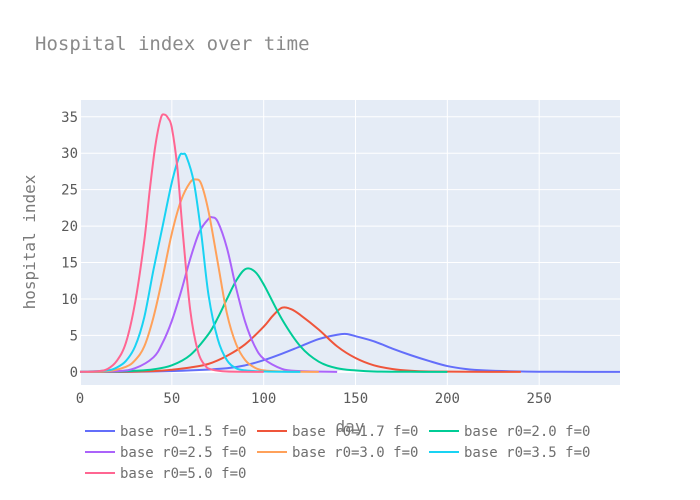  Describe the element at coordinates (539, 399) in the screenshot. I see `x-tick-label: 250` at that location.